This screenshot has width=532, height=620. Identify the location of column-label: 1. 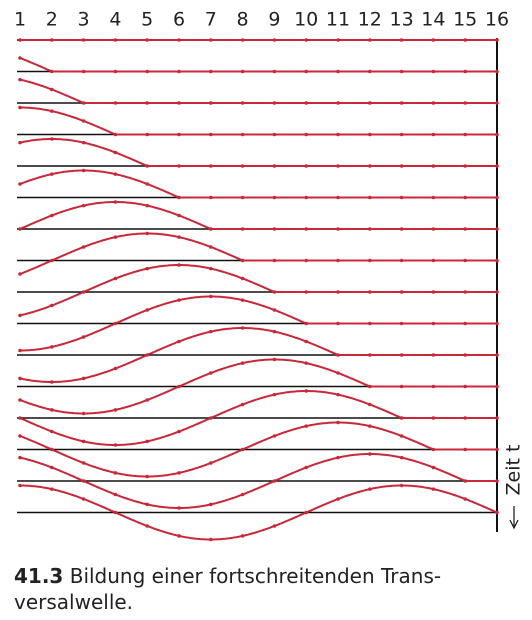
(20, 20).